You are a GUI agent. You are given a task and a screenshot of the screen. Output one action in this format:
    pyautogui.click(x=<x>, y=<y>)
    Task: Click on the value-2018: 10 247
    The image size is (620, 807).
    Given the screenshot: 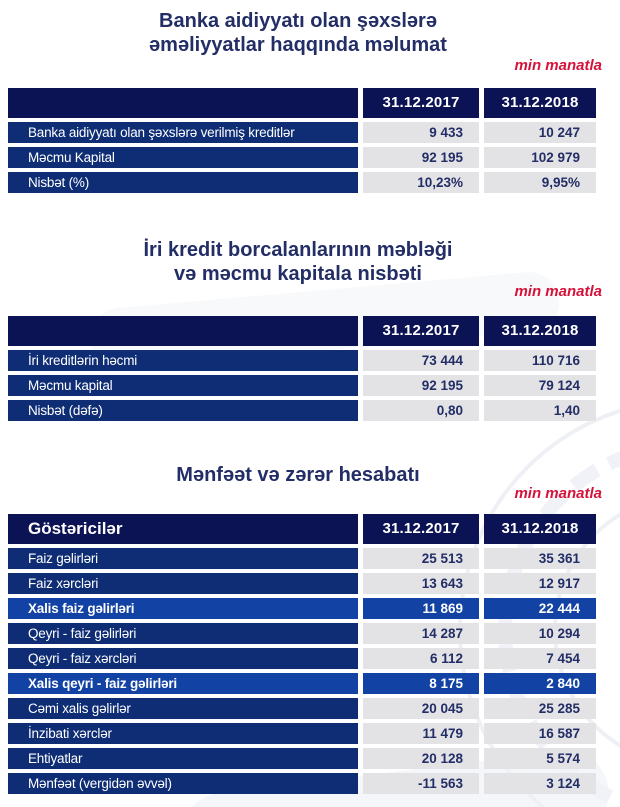 What is the action you would take?
    pyautogui.click(x=540, y=132)
    